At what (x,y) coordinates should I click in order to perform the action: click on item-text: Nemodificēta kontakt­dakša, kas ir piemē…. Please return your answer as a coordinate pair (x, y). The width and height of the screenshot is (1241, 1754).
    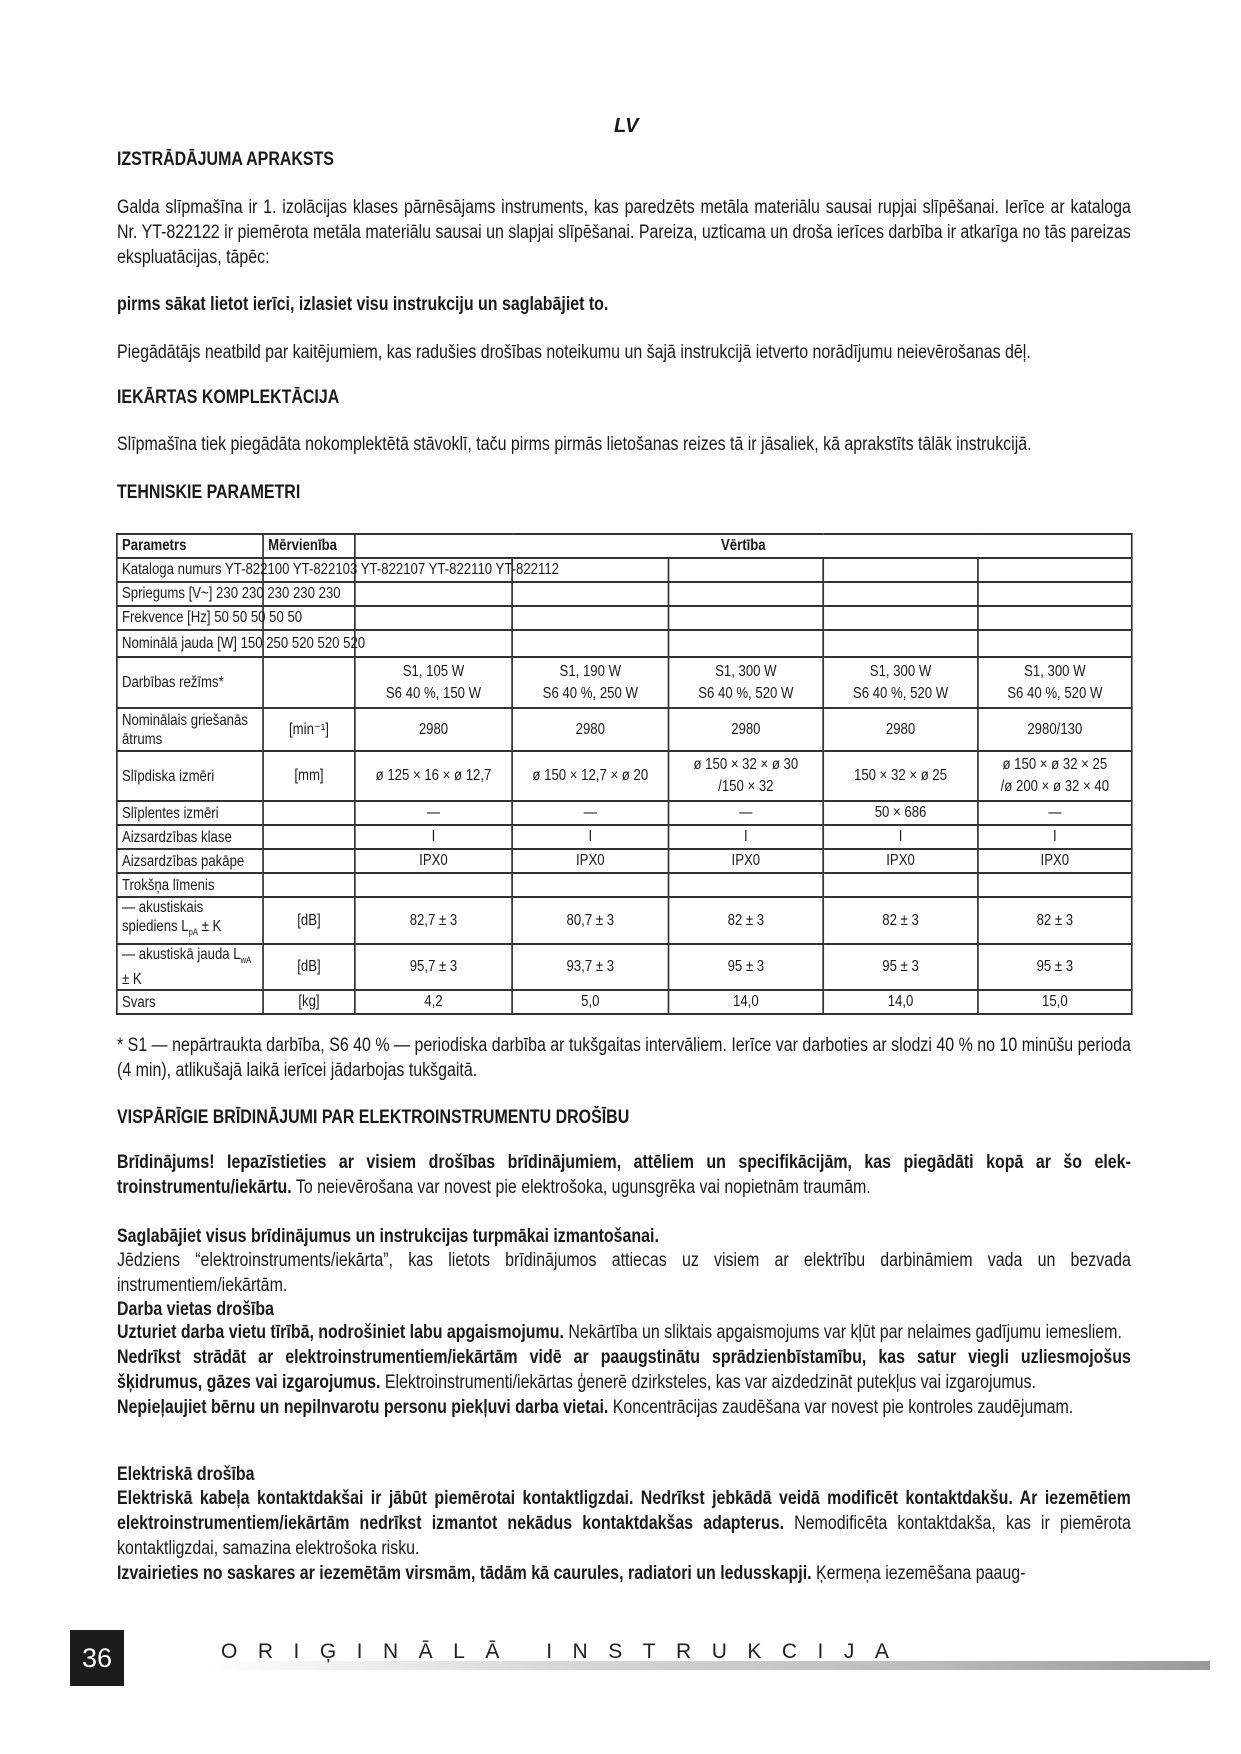
    Looking at the image, I should click on (624, 1536).